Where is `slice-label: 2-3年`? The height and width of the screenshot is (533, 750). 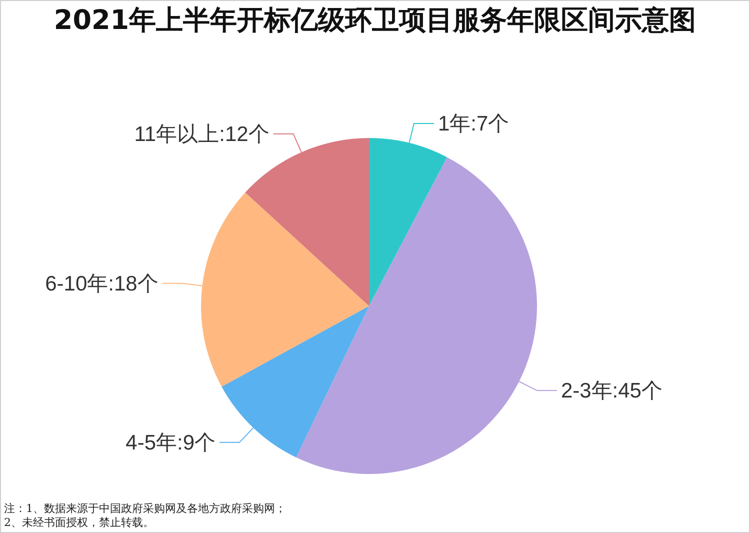
slice-label: 2-3年 is located at coordinates (586, 390).